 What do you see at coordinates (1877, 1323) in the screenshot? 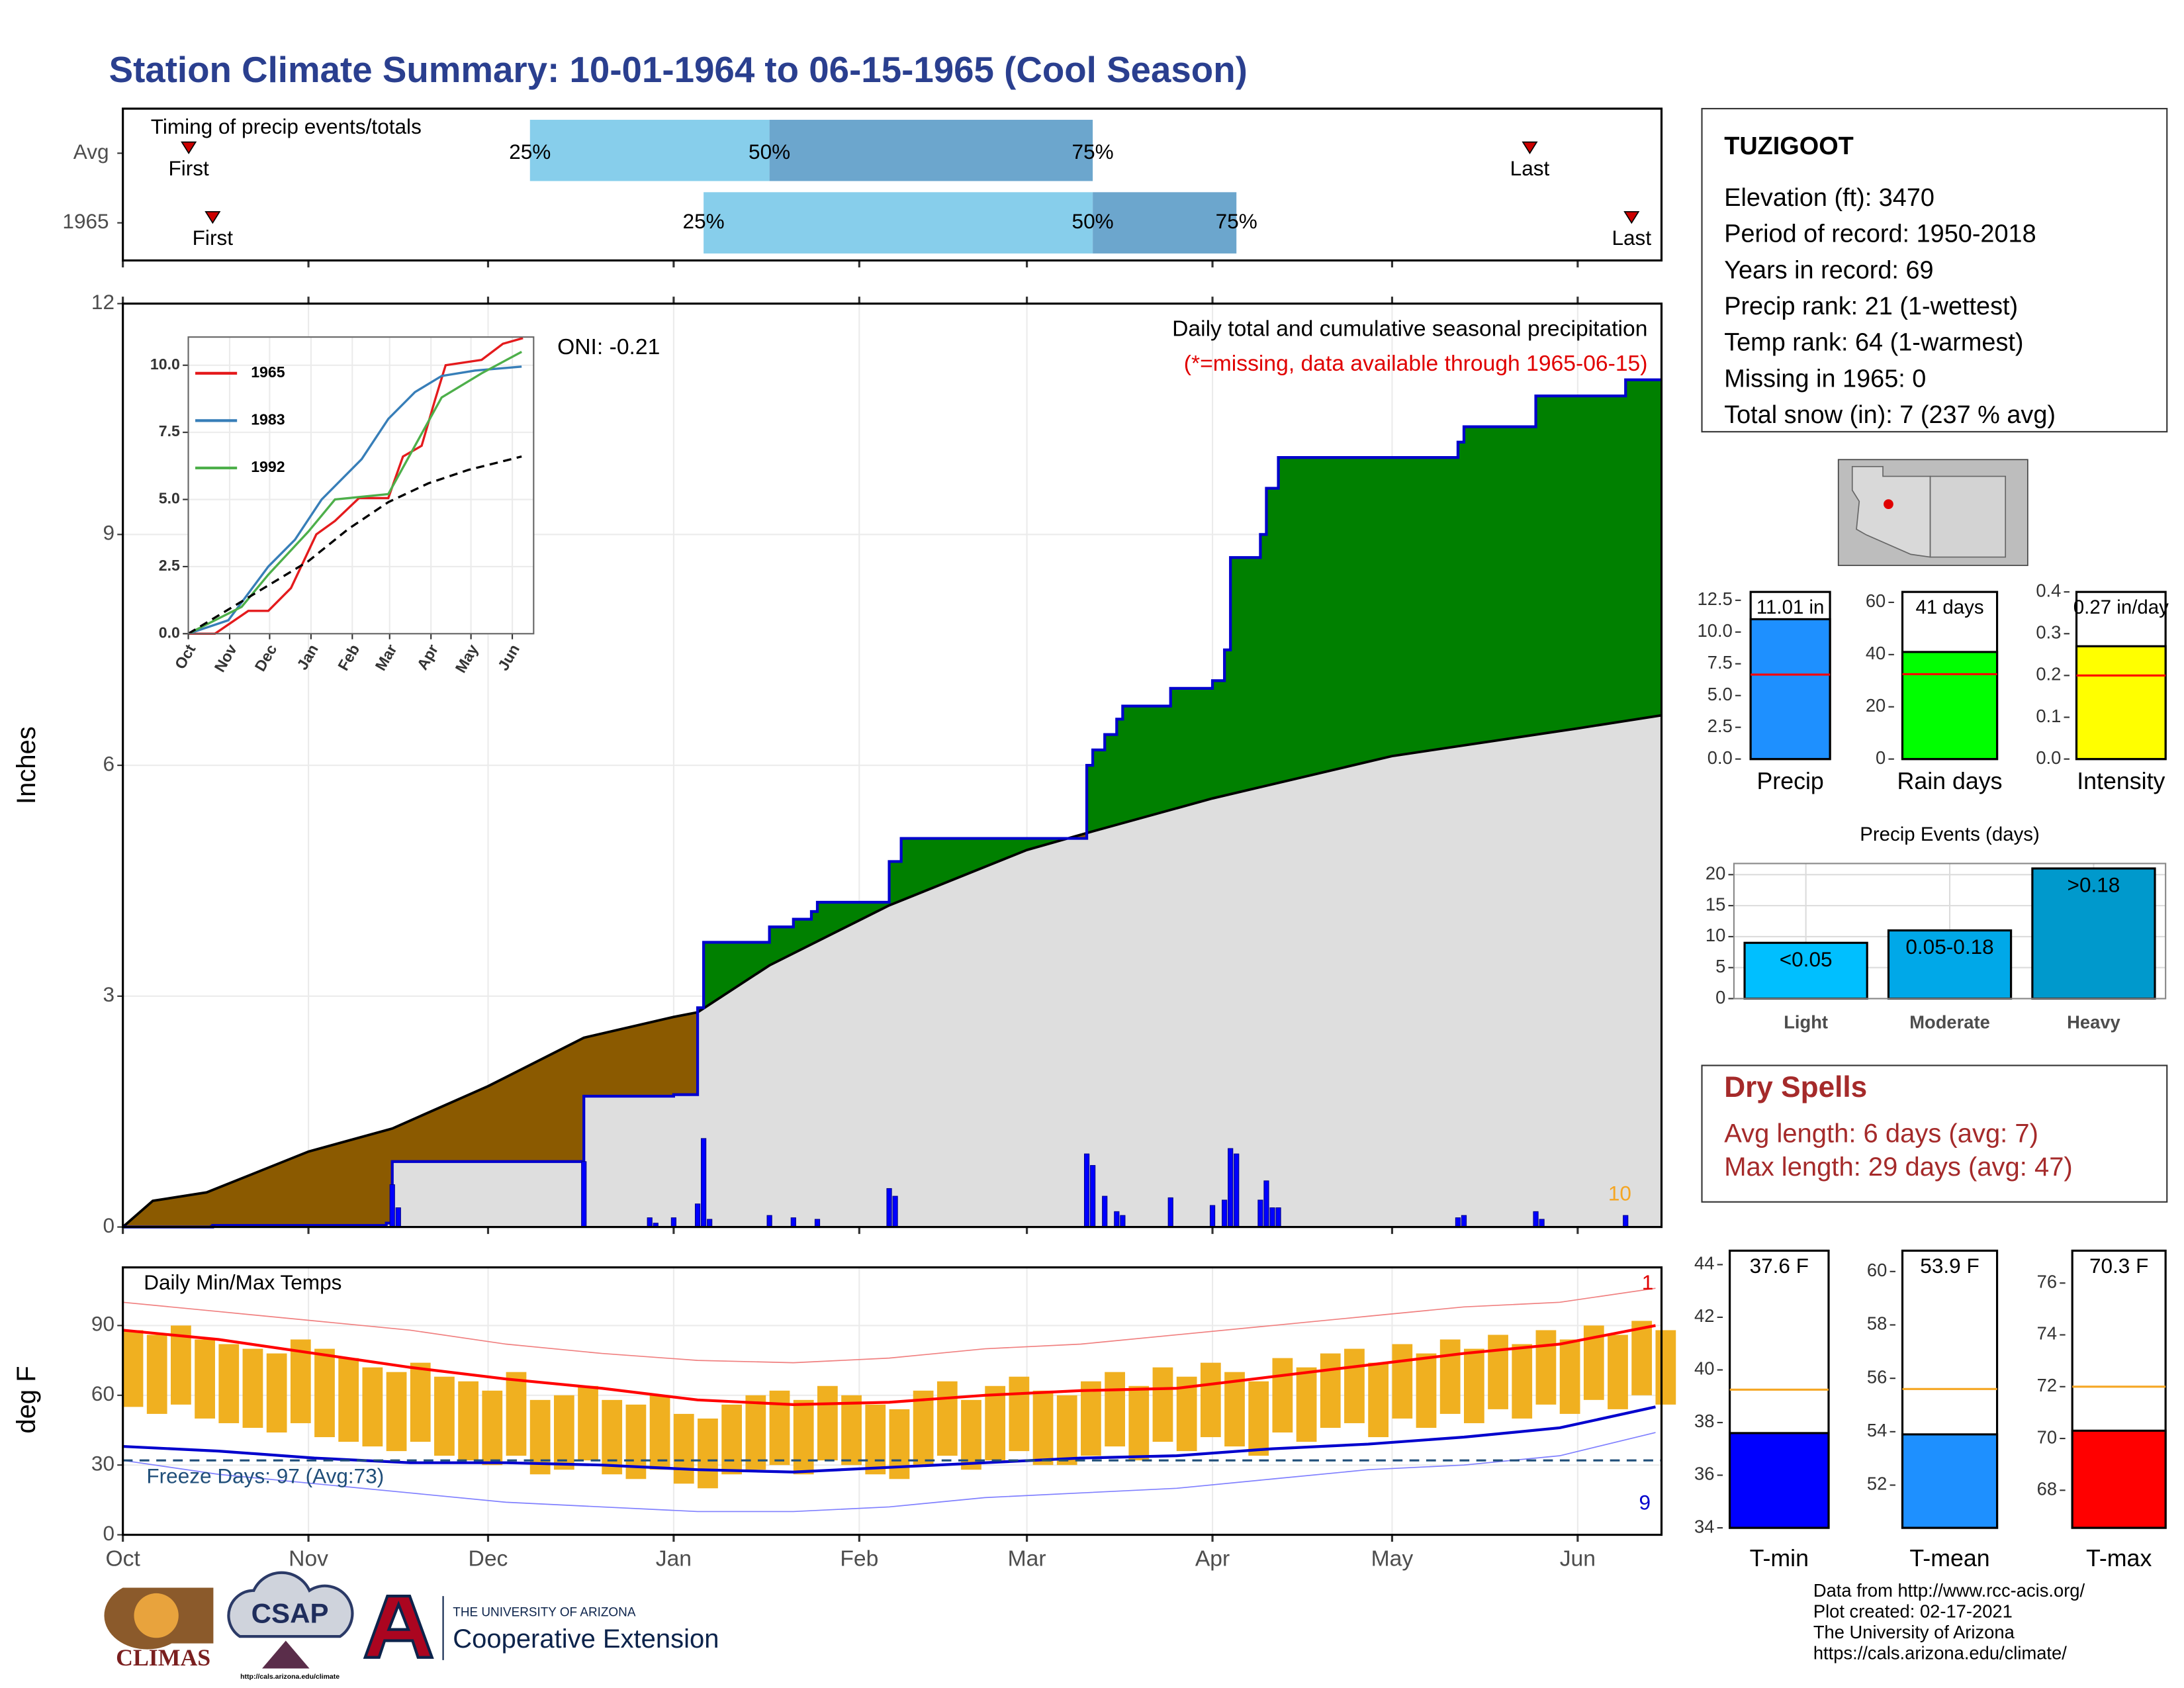
I see `y-tick-label: 58` at bounding box center [1877, 1323].